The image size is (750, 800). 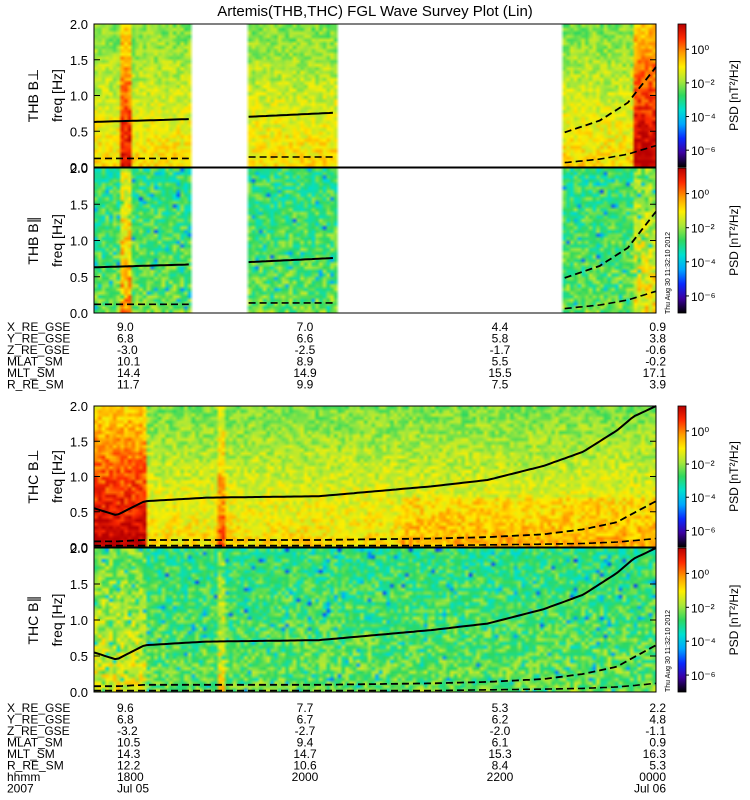 What do you see at coordinates (610, 154) in the screenshot?
I see `fce-dashed-lower-curve` at bounding box center [610, 154].